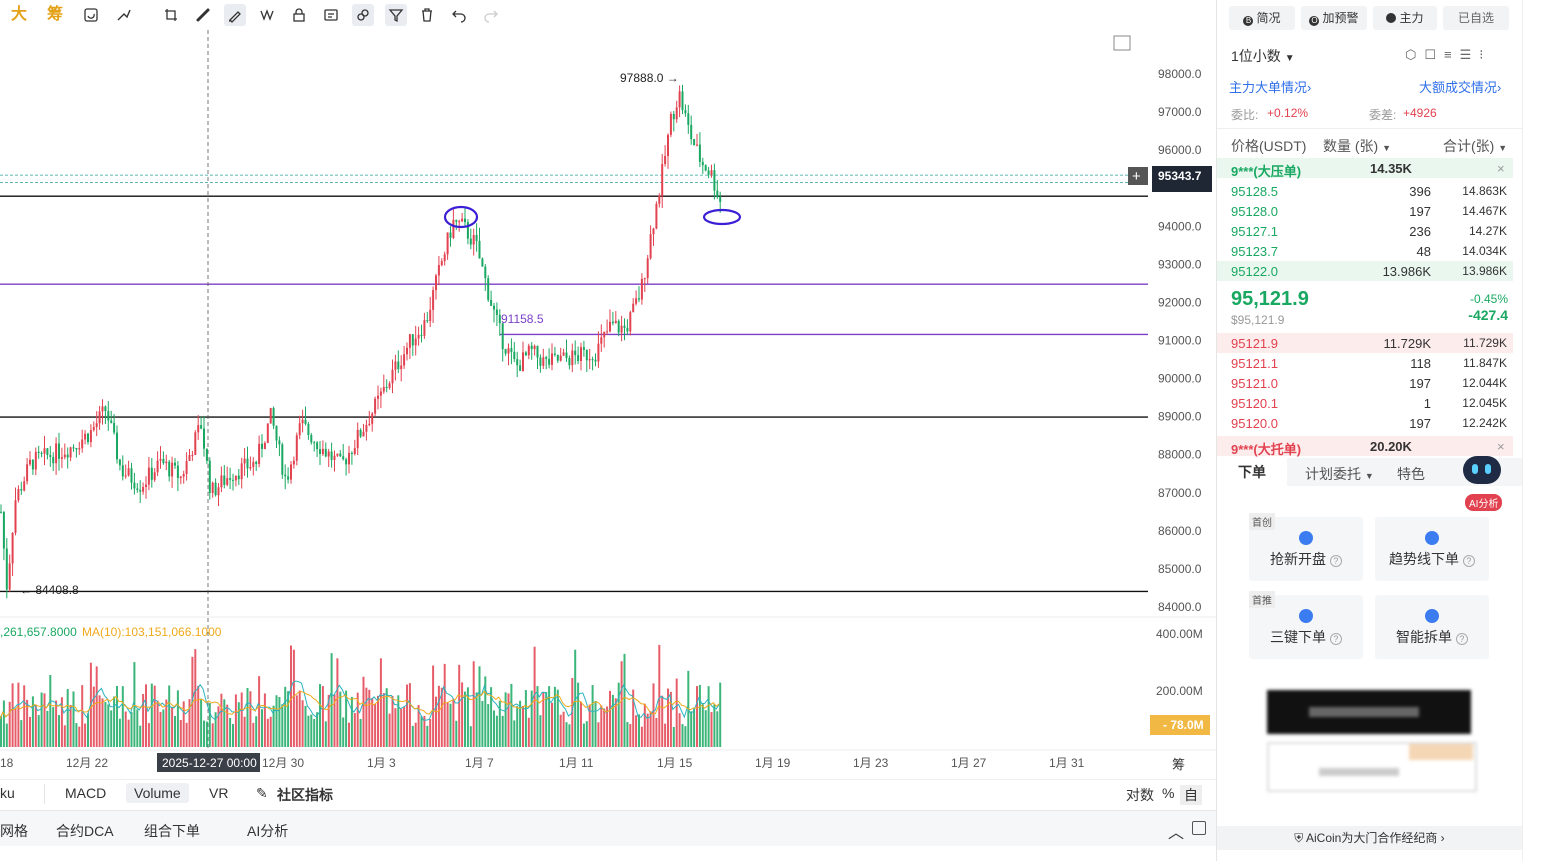 Image resolution: width=1561 pixels, height=861 pixels. What do you see at coordinates (1427, 403) in the screenshot?
I see `bid-qty: 1` at bounding box center [1427, 403].